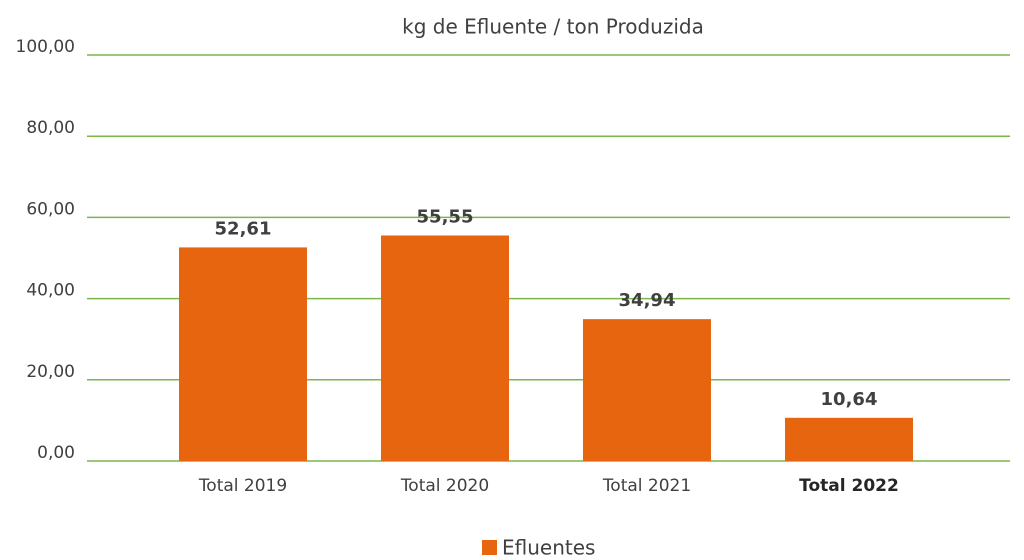 The width and height of the screenshot is (1024, 560). I want to click on data-label: 55,55, so click(445, 216).